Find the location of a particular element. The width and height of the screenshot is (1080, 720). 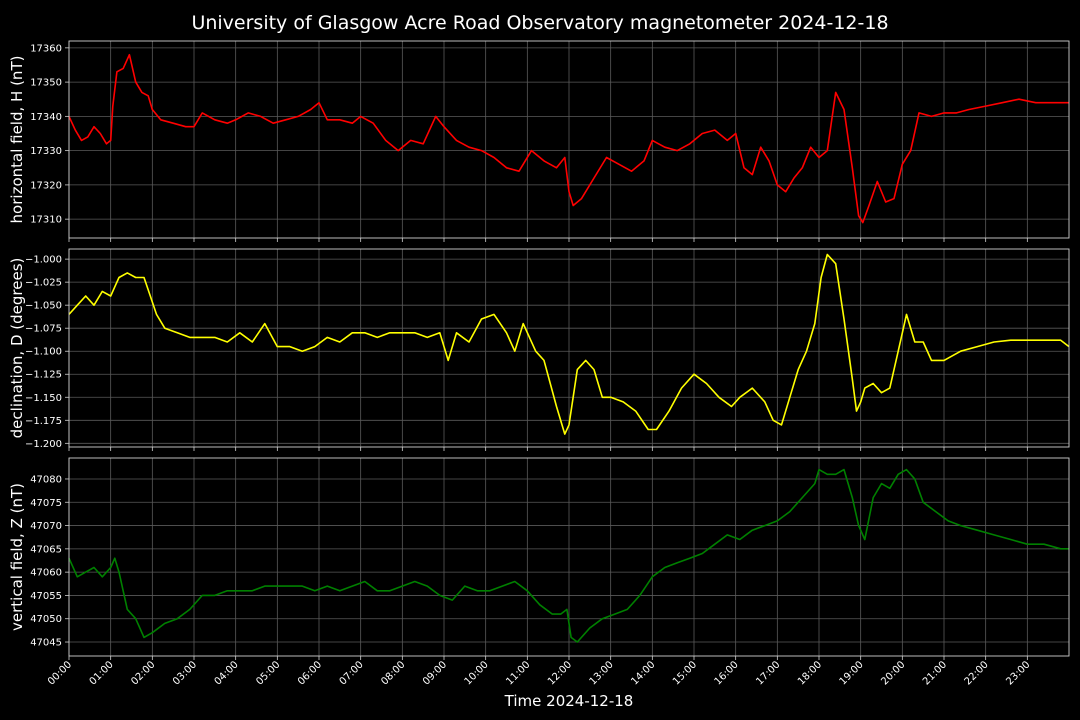

y-tick-label: 47055 is located at coordinates (46, 596).